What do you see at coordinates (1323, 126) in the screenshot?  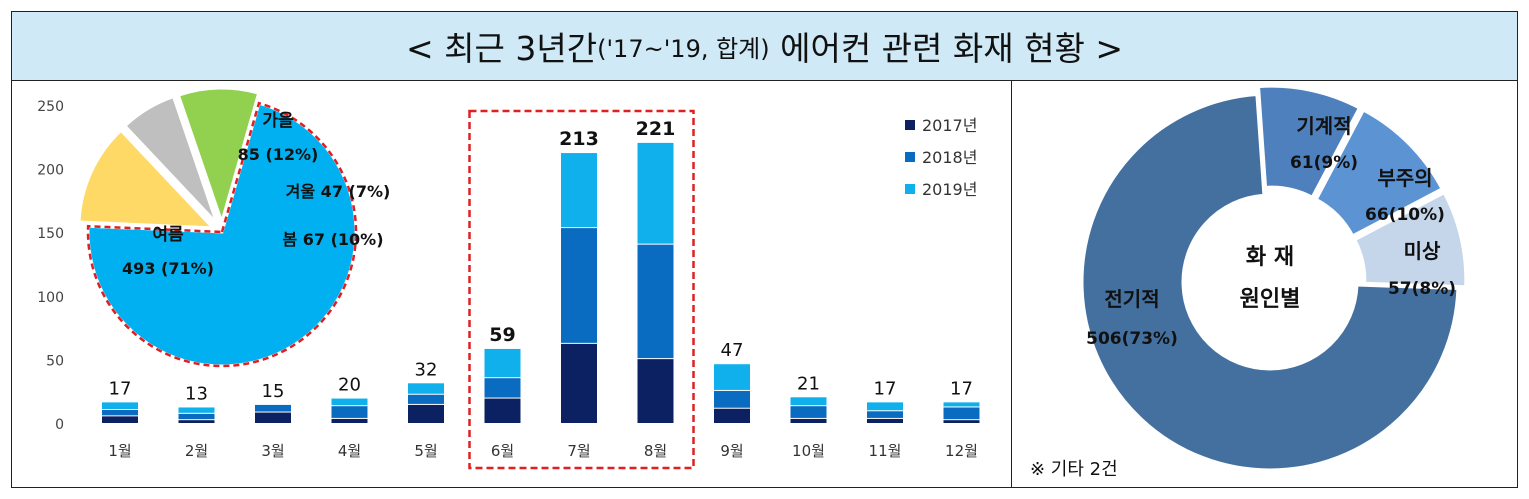 I see `donut-category-label: 기계적` at bounding box center [1323, 126].